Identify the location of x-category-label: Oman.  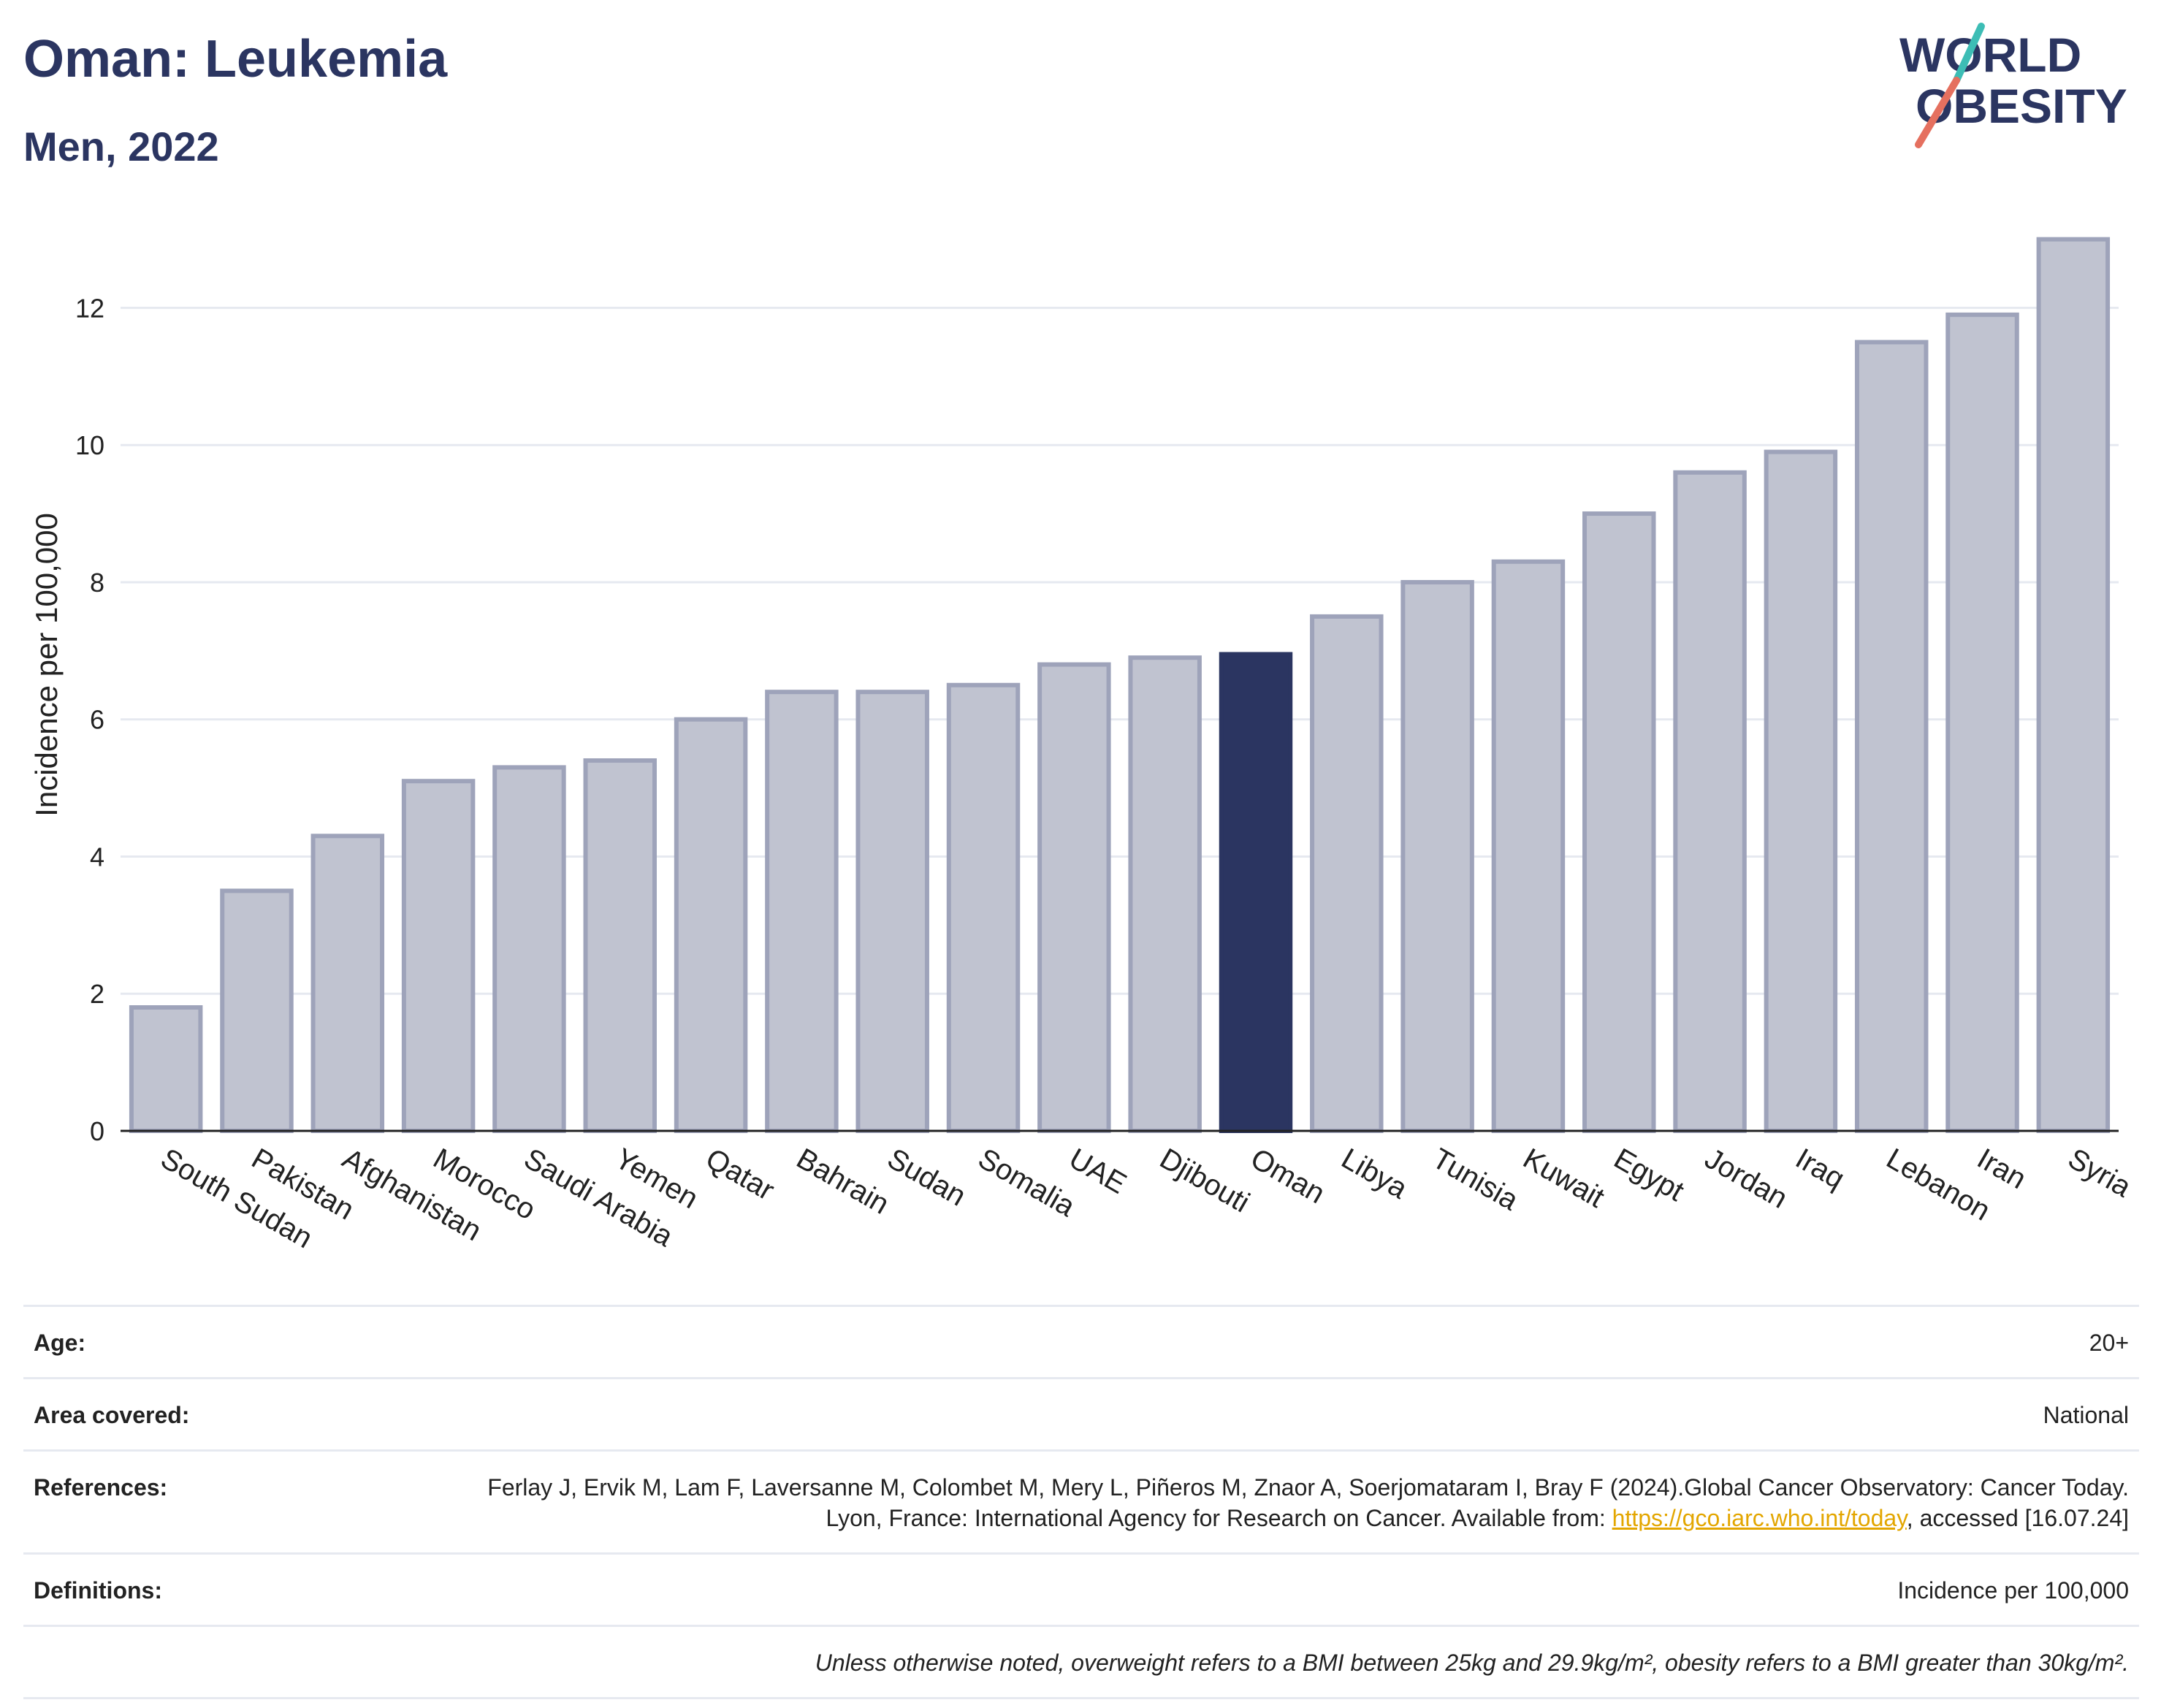
(1287, 1177).